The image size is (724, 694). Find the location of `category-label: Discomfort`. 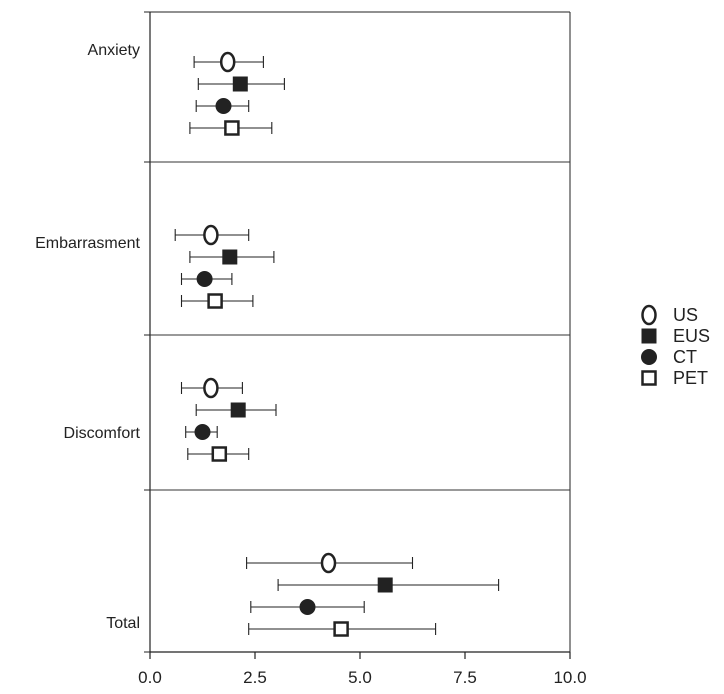

category-label: Discomfort is located at coordinates (102, 433).